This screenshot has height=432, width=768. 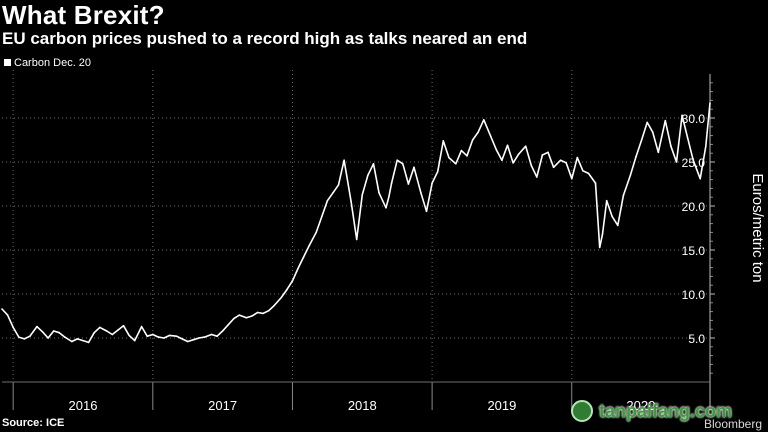 What do you see at coordinates (694, 207) in the screenshot?
I see `y-tick-label: 20.0` at bounding box center [694, 207].